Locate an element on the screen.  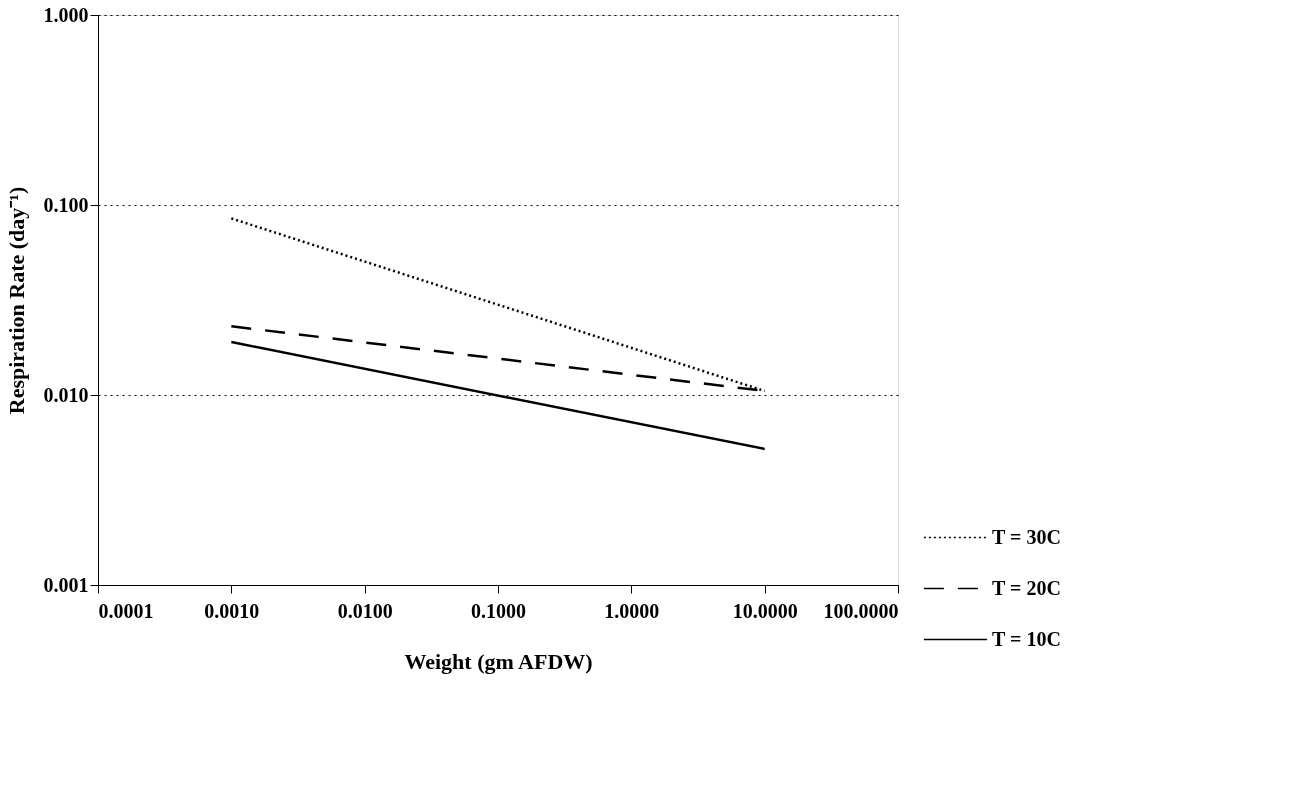
y-tick-label: 0.100 is located at coordinates (66, 204).